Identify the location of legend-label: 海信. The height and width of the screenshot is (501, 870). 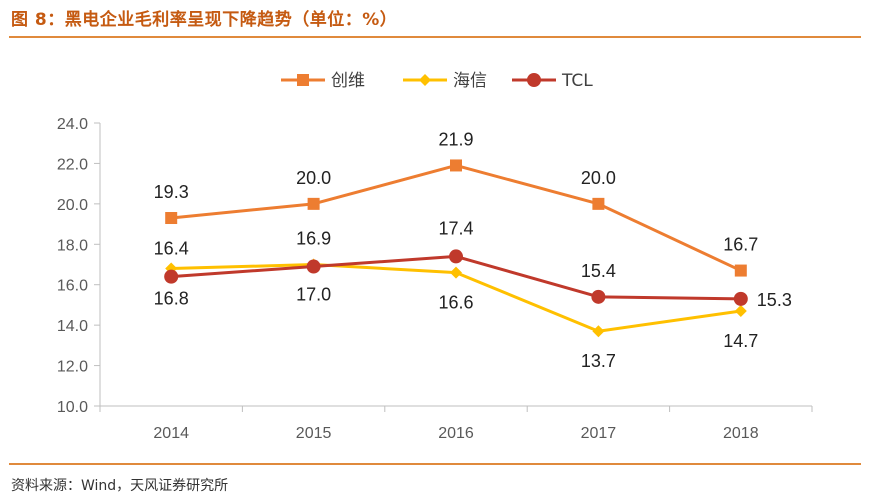
(470, 81).